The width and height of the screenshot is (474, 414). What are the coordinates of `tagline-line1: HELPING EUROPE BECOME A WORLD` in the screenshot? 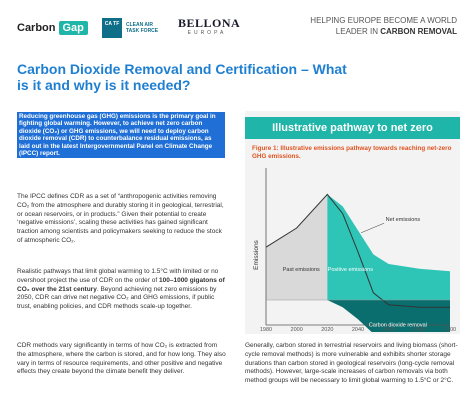 It's located at (383, 20).